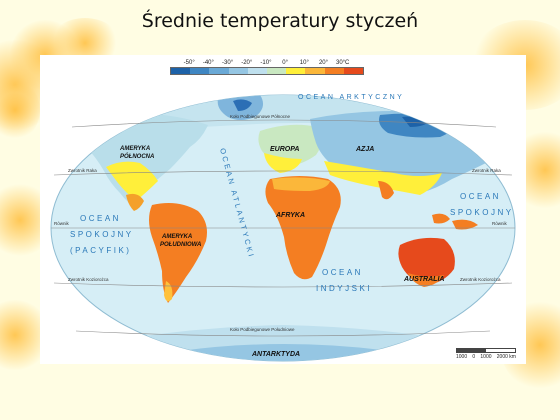 This screenshot has width=560, height=420. I want to click on polar-south-label: Koło Podbiegunowe Południowe, so click(262, 329).